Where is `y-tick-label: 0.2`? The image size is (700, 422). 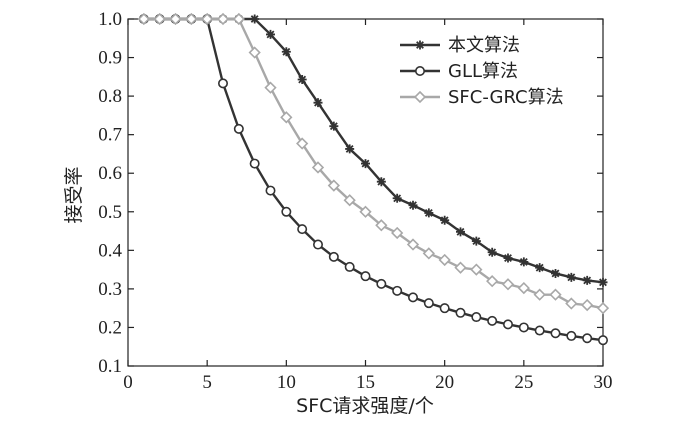 y-tick-label: 0.2 is located at coordinates (110, 327).